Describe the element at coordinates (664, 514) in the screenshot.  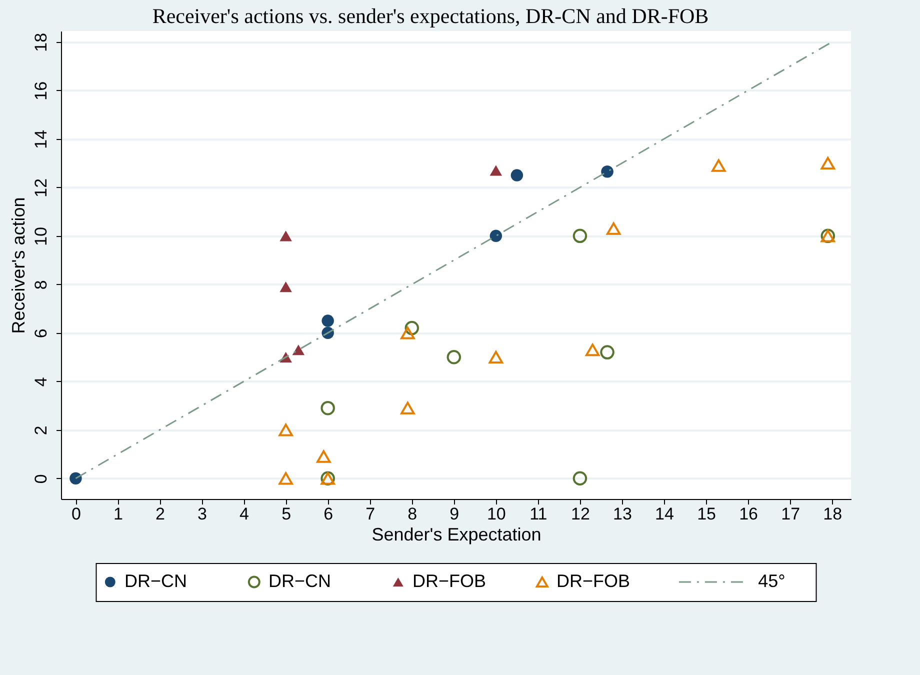
I see `x-tick-label: 14` at that location.